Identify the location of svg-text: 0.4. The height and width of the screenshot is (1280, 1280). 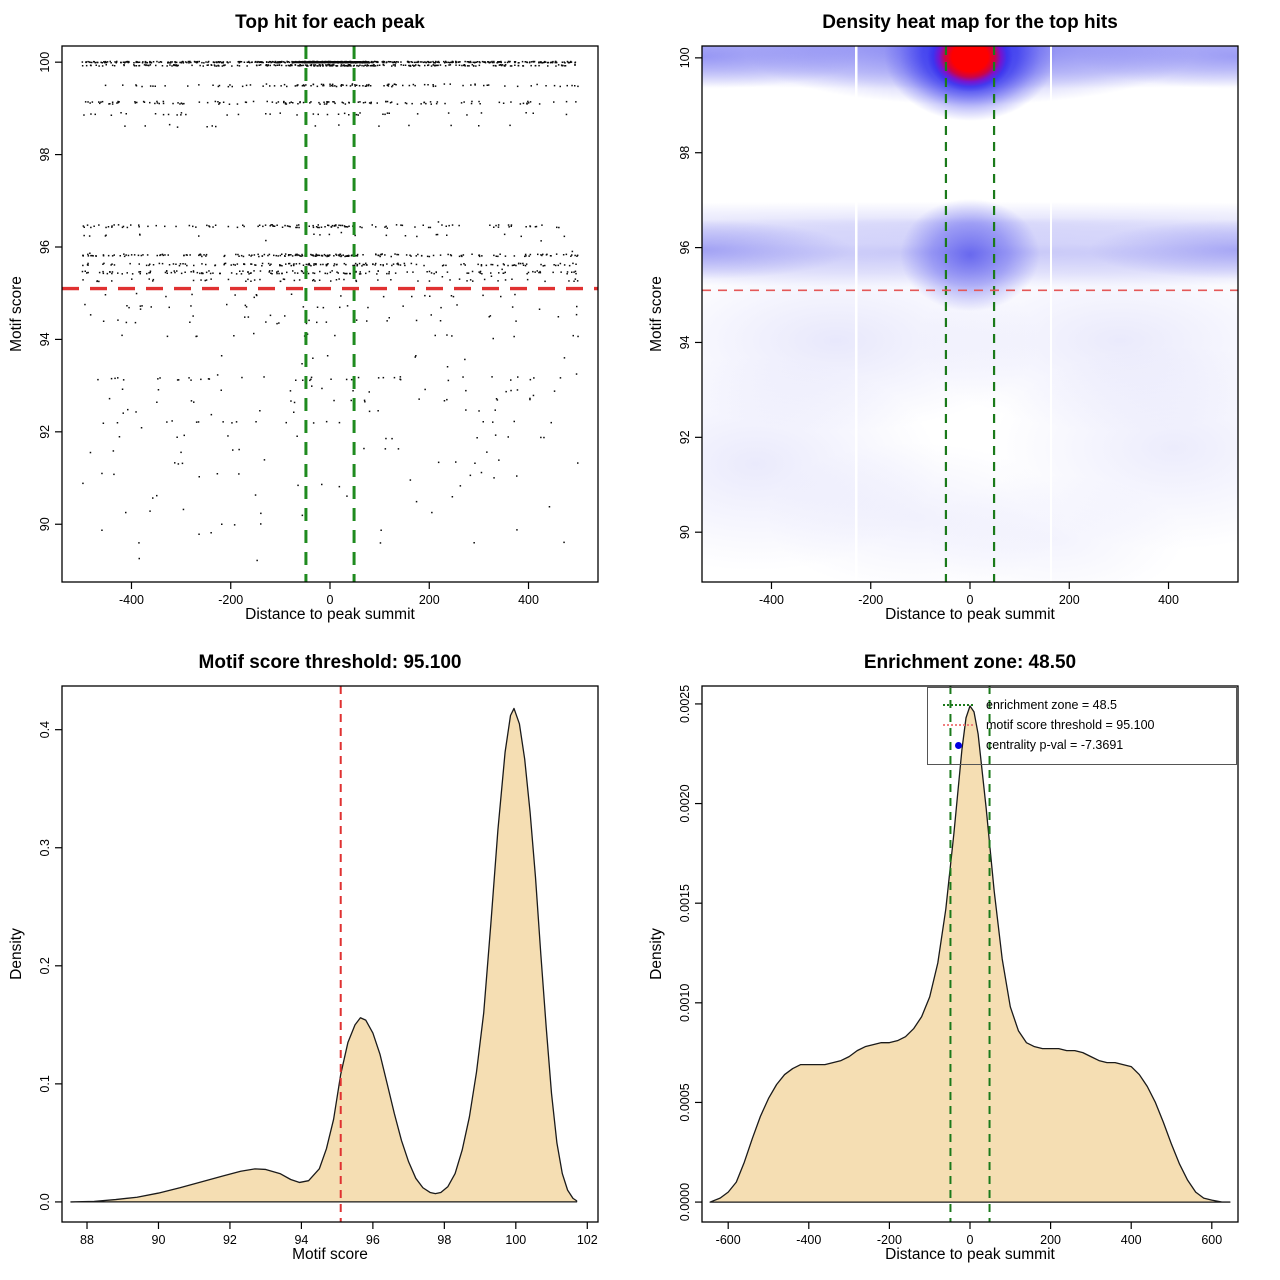
(45, 729).